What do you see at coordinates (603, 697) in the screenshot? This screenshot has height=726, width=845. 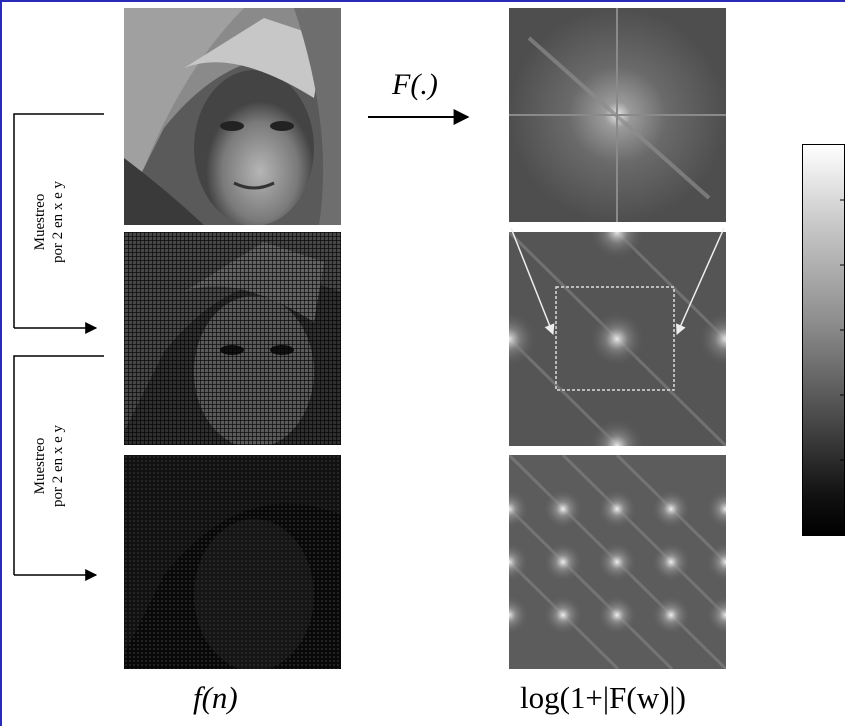 I see `caption-spectrum: log(1+|F(w)|)` at bounding box center [603, 697].